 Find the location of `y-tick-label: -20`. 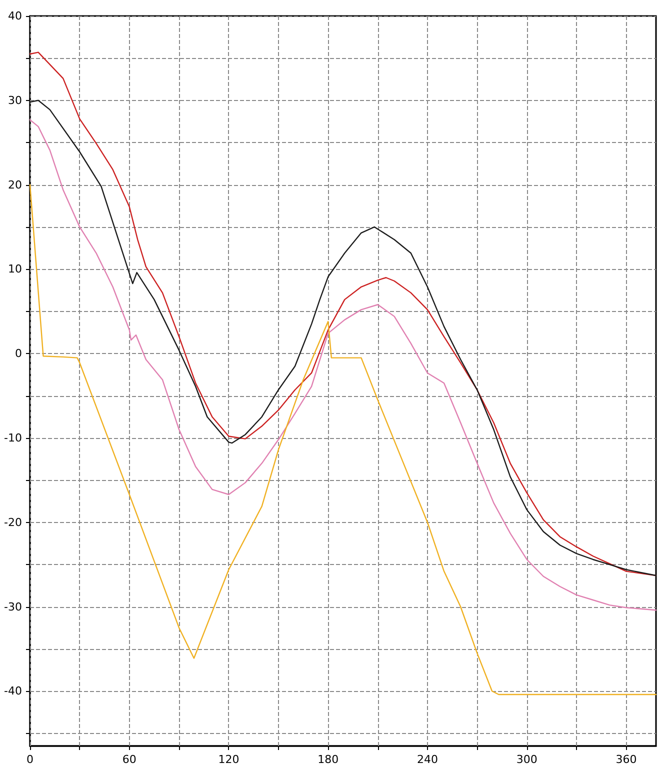

y-tick-label: -20 is located at coordinates (13, 522).